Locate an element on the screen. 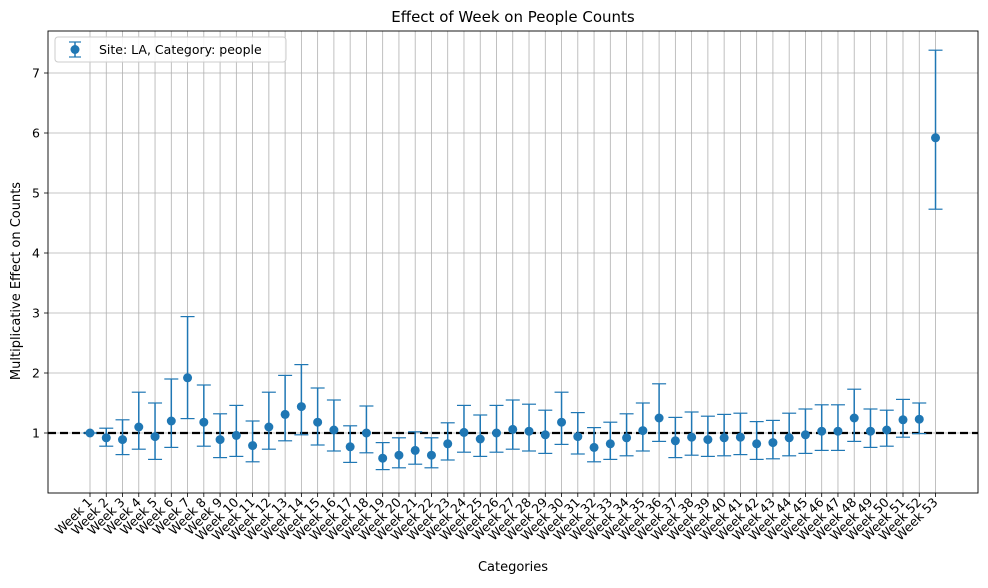  y-tick-label: 1 is located at coordinates (36, 433).